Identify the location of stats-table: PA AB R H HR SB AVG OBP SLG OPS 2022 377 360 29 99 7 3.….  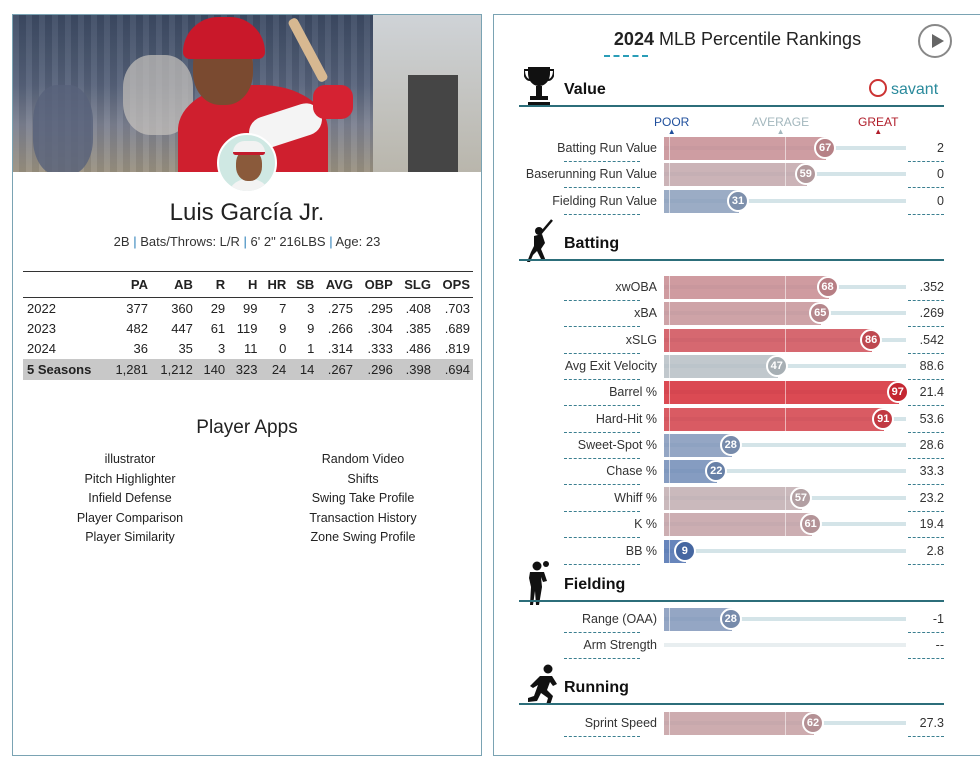
(248, 325).